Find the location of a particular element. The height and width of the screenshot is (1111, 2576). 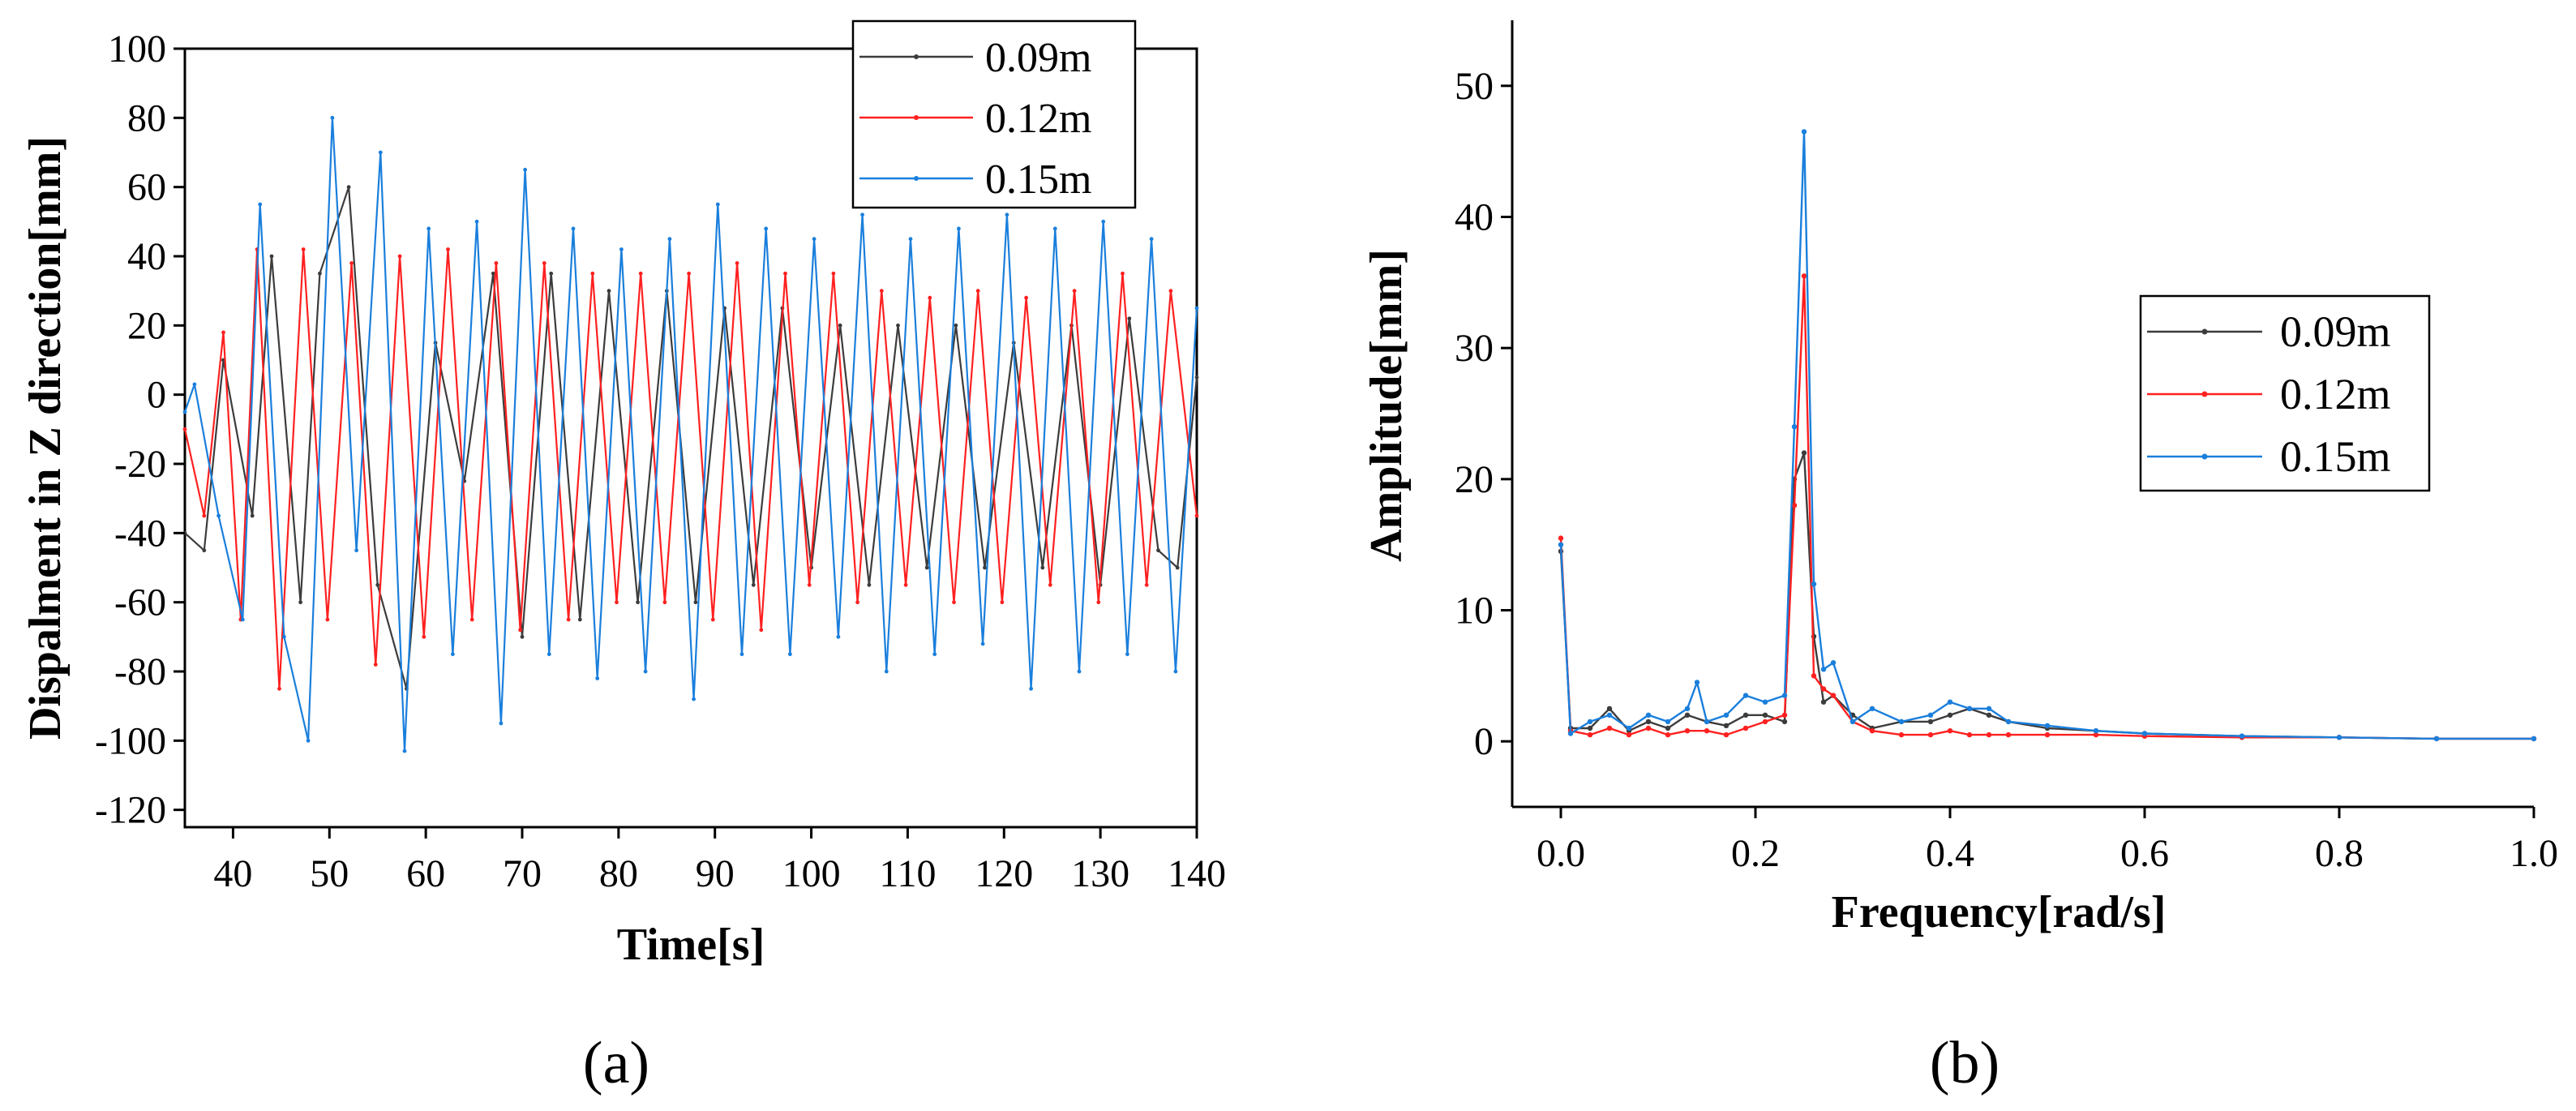

y-tick-label: 100 is located at coordinates (137, 49).